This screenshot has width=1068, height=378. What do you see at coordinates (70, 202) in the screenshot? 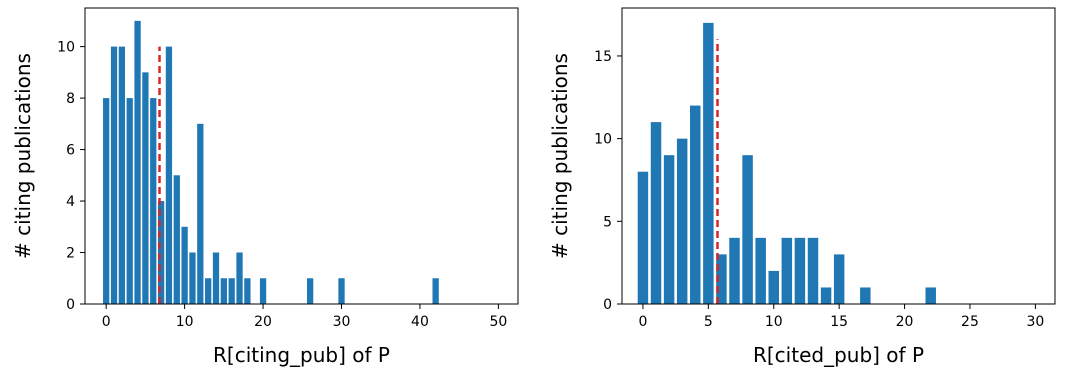
I see `y-tick-label: 4` at bounding box center [70, 202].